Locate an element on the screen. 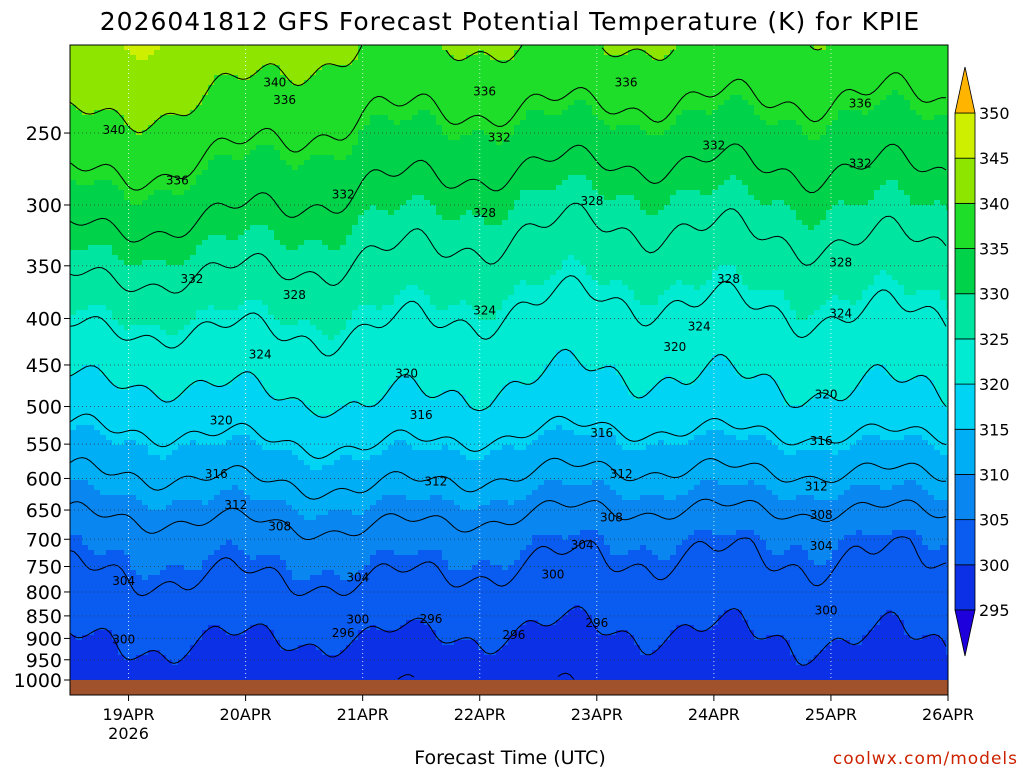 This screenshot has width=1024, height=768. y-tick-label: 350 is located at coordinates (44, 267).